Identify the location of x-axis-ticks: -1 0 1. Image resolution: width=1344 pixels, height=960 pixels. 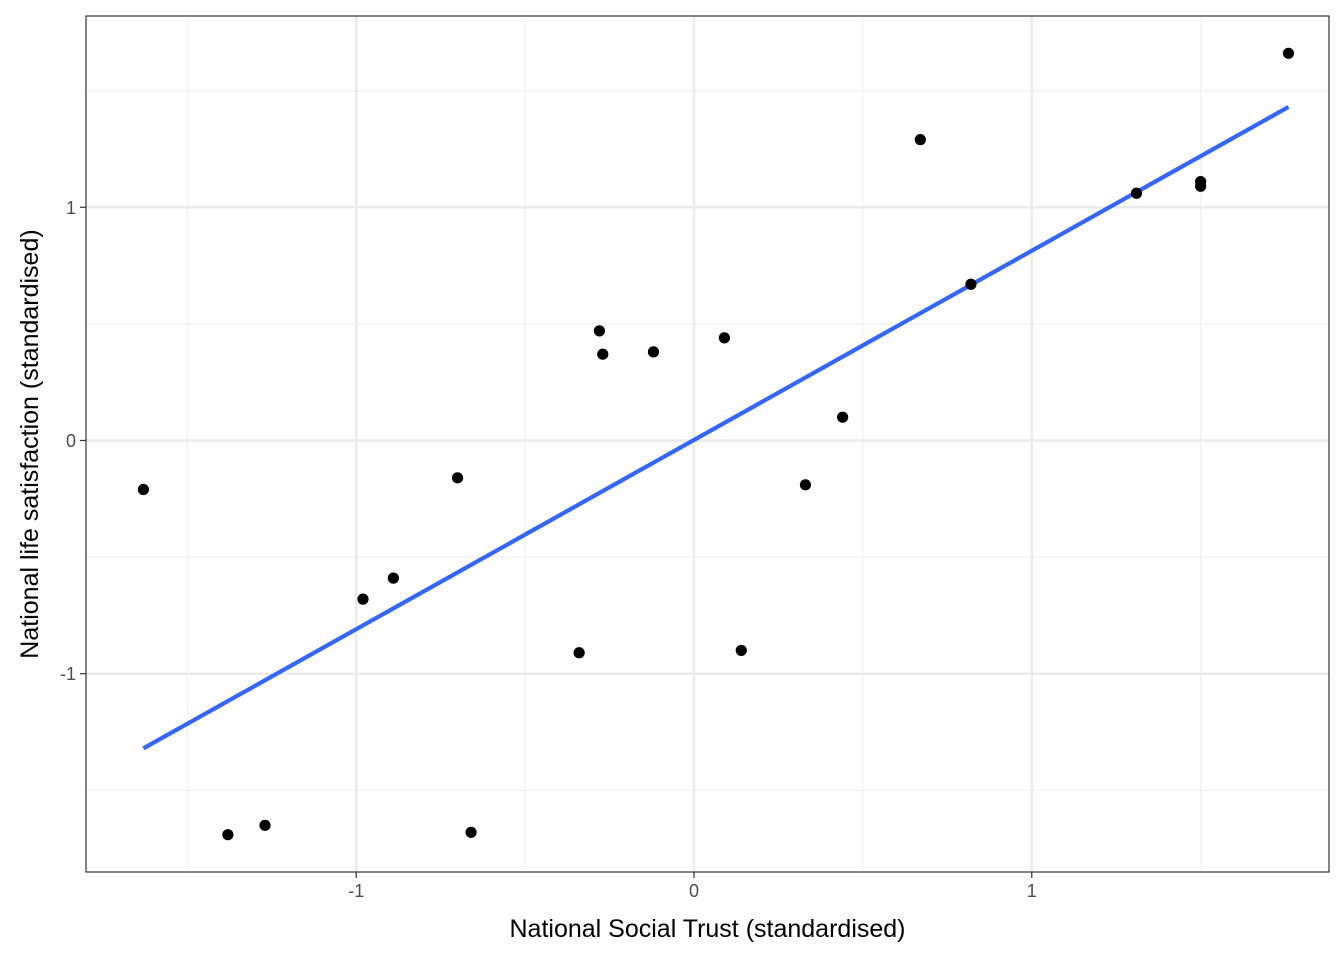
(692, 886).